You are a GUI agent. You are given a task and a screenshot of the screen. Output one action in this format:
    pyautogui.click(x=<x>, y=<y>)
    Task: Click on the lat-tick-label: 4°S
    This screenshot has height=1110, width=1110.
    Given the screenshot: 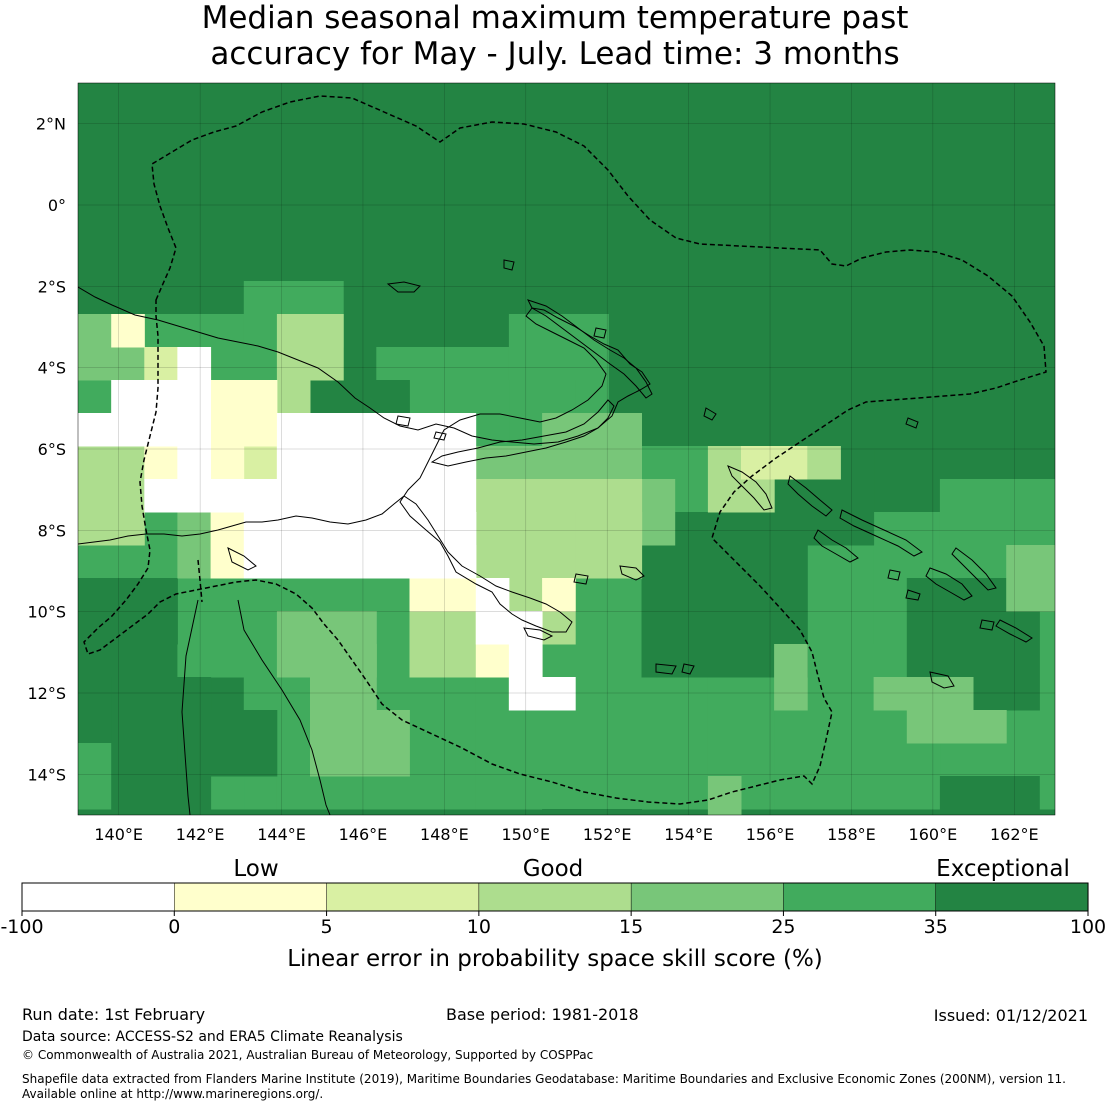 What is the action you would take?
    pyautogui.click(x=52, y=368)
    